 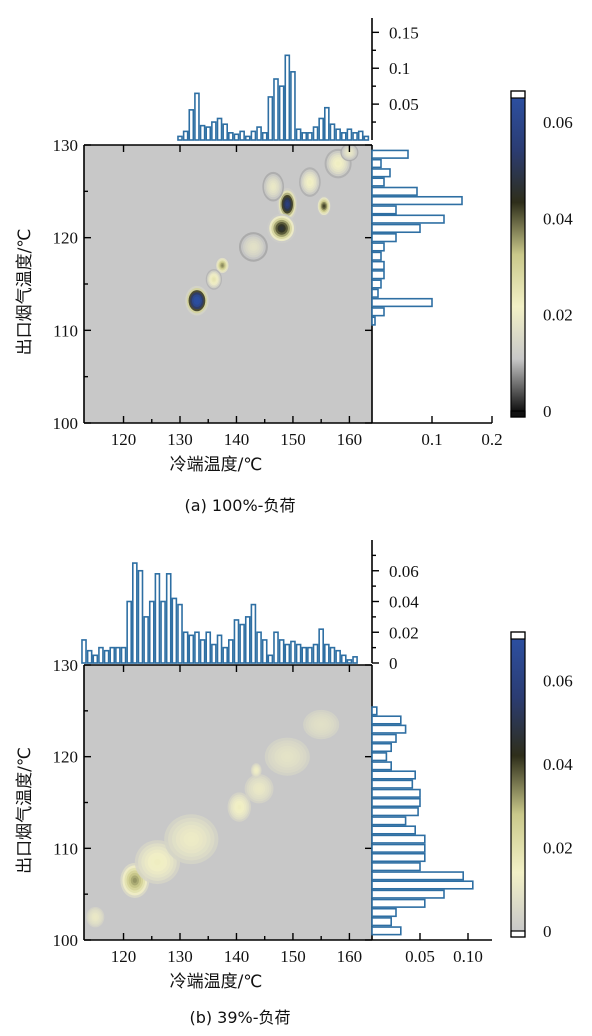 I want to click on top-marginal-histogram: 0 0.02 0.04 0.06, so click(x=250, y=606).